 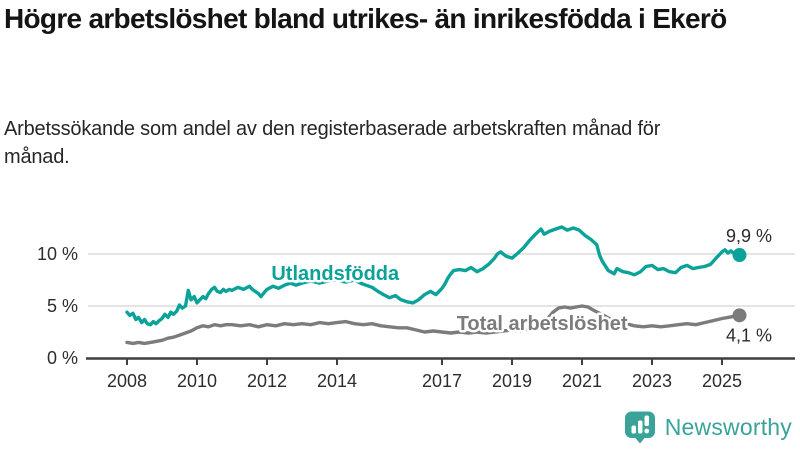 What do you see at coordinates (652, 381) in the screenshot?
I see `x-axis-tick-label: 2023` at bounding box center [652, 381].